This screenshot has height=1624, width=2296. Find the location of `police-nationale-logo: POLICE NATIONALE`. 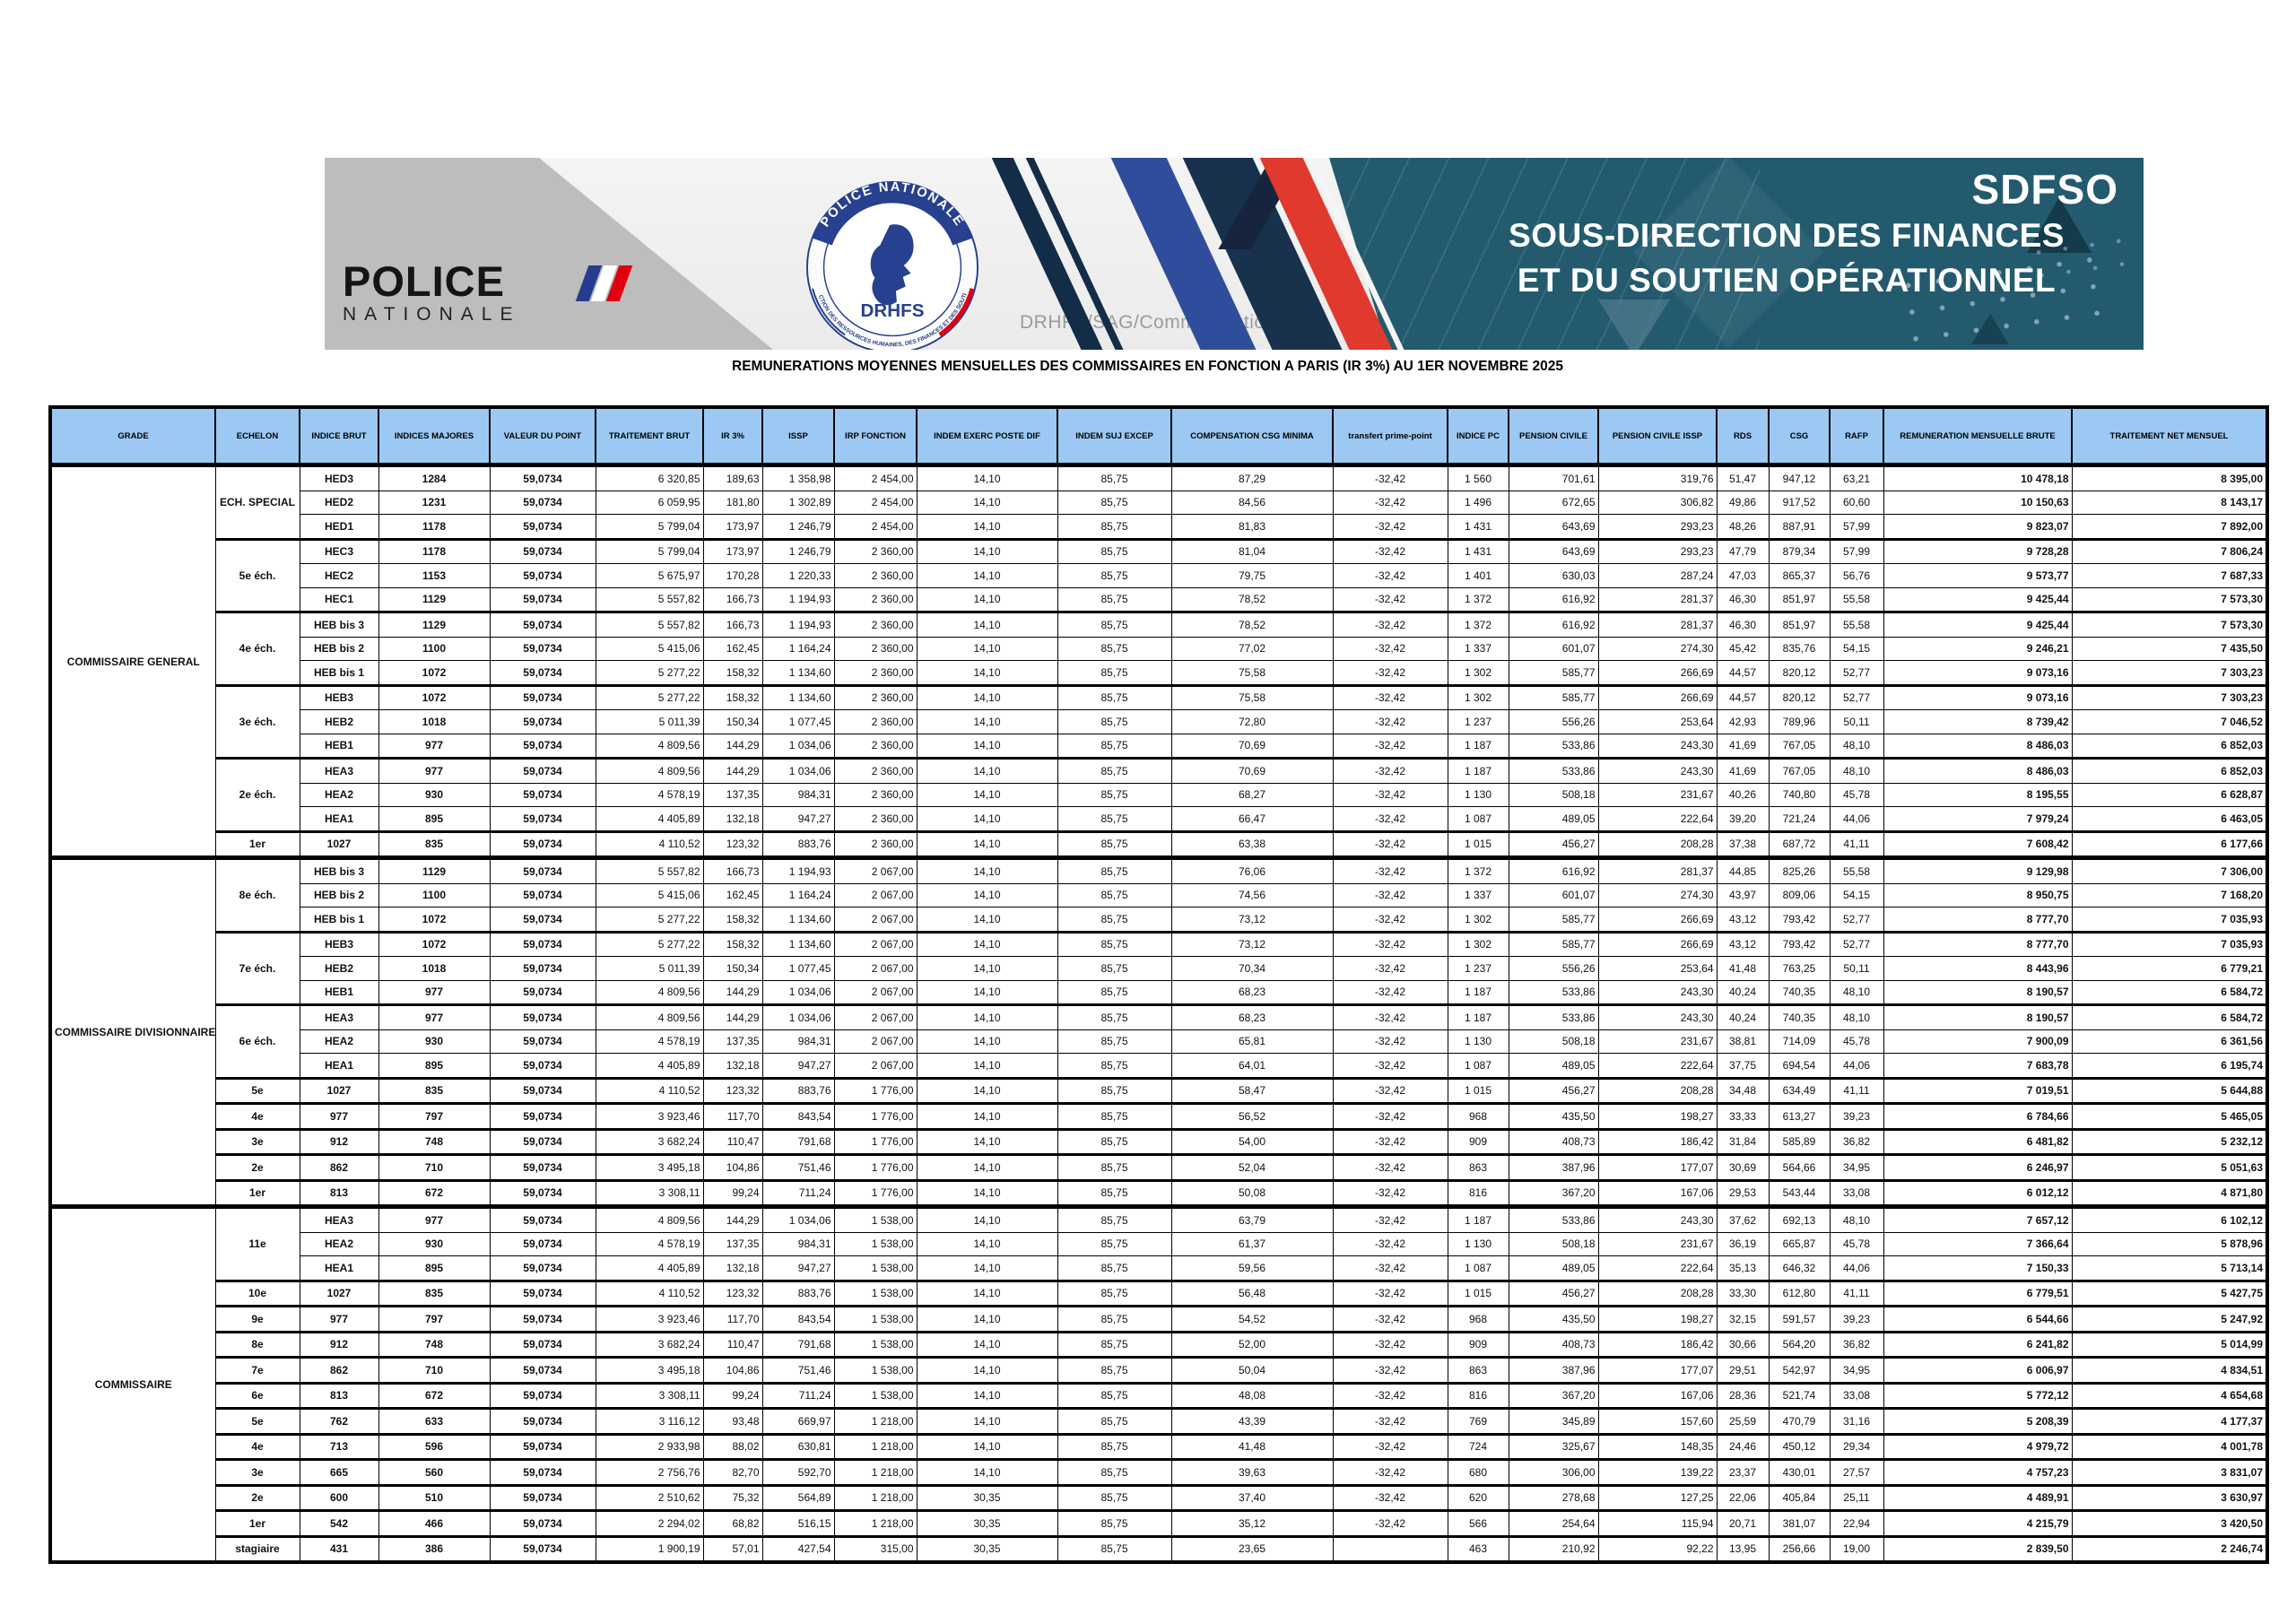

police-nationale-logo: POLICE NATIONALE is located at coordinates (491, 291).